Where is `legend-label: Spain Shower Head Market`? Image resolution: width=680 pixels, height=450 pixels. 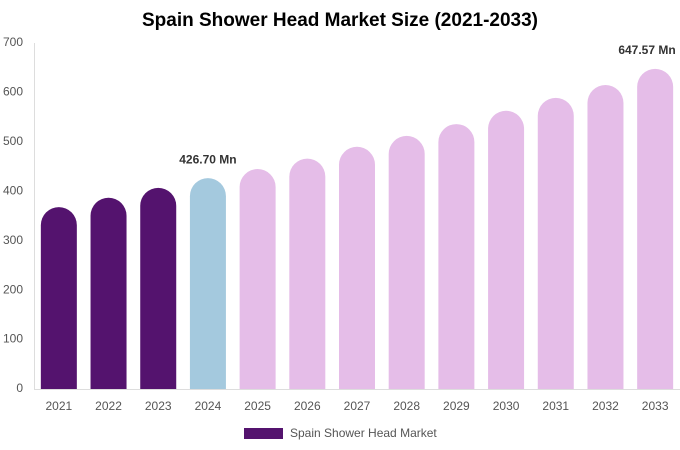 legend-label: Spain Shower Head Market is located at coordinates (363, 433).